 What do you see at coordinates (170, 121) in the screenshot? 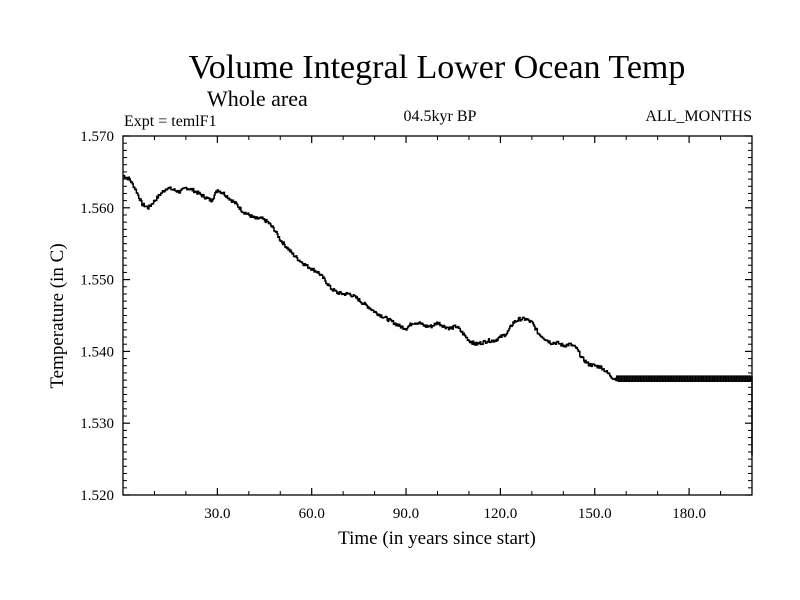
I see `experiment-label: Expt = temlF1` at bounding box center [170, 121].